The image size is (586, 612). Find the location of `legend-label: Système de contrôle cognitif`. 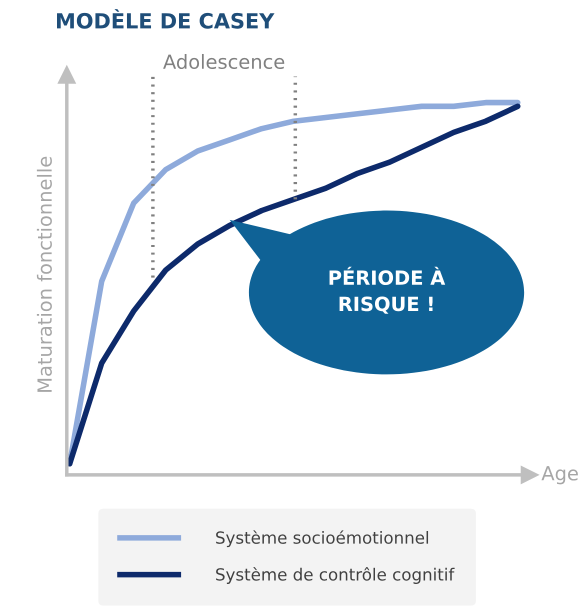

legend-label: Système de contrôle cognitif is located at coordinates (335, 575).